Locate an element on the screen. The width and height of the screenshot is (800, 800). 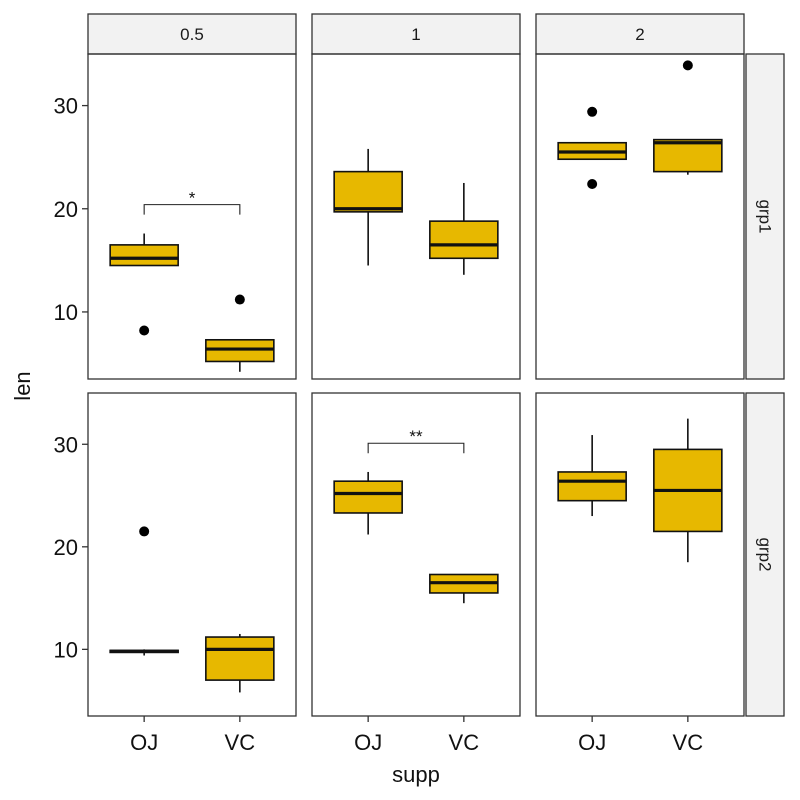
facet-strip-grp1 is located at coordinates (765, 216).